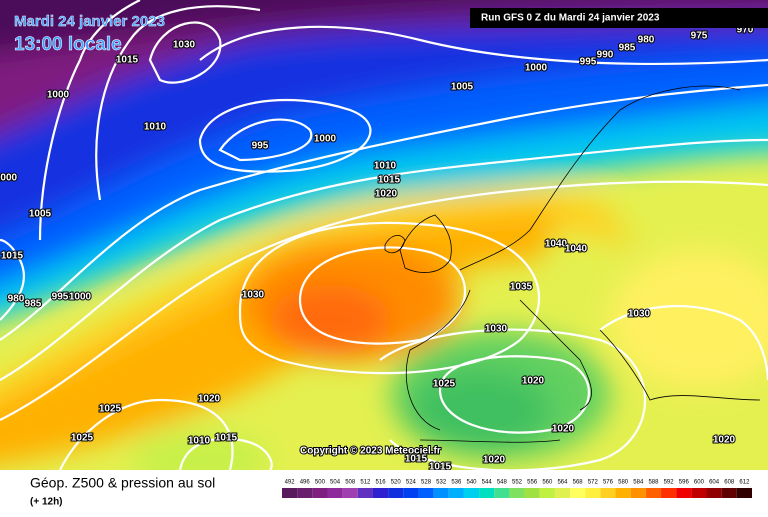 The height and width of the screenshot is (517, 768). Describe the element at coordinates (370, 451) in the screenshot. I see `copyright: Copyright © 2023 Meteociel.fr` at that location.